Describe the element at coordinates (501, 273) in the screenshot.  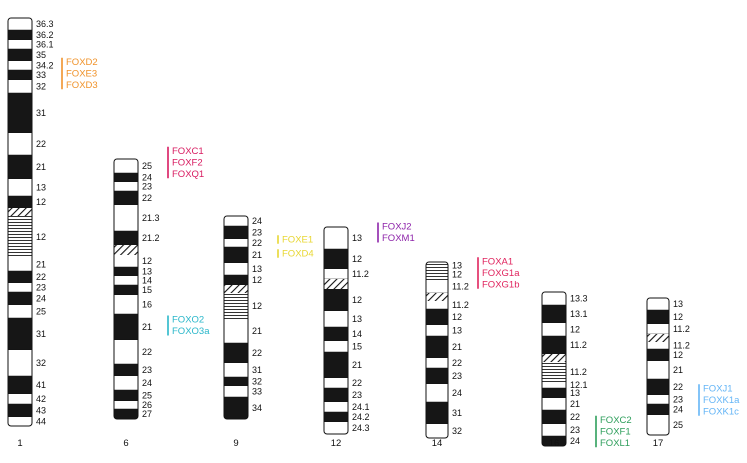
I see `gene-label: FOXG1a` at that location.